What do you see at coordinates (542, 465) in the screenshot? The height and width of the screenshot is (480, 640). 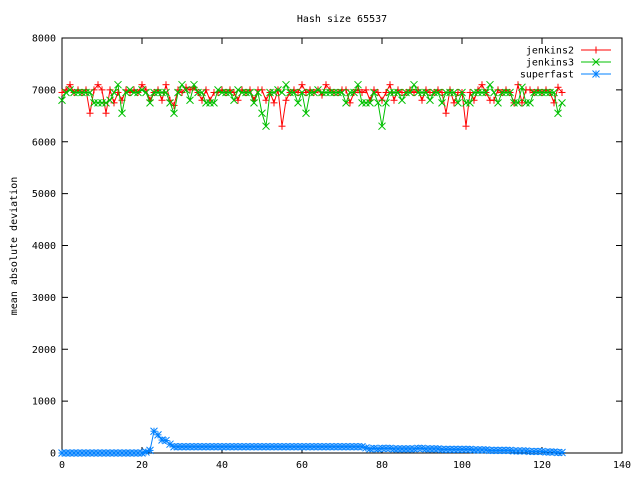 I see `x-tick-label: 120` at bounding box center [542, 465].